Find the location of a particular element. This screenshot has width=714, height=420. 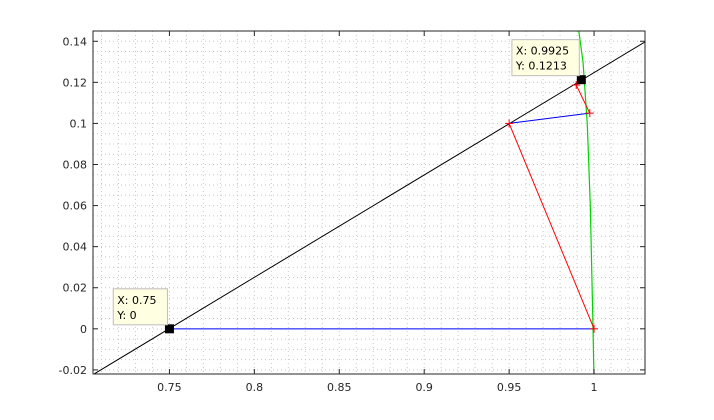

x-tick-label: 0.75 is located at coordinates (169, 387).